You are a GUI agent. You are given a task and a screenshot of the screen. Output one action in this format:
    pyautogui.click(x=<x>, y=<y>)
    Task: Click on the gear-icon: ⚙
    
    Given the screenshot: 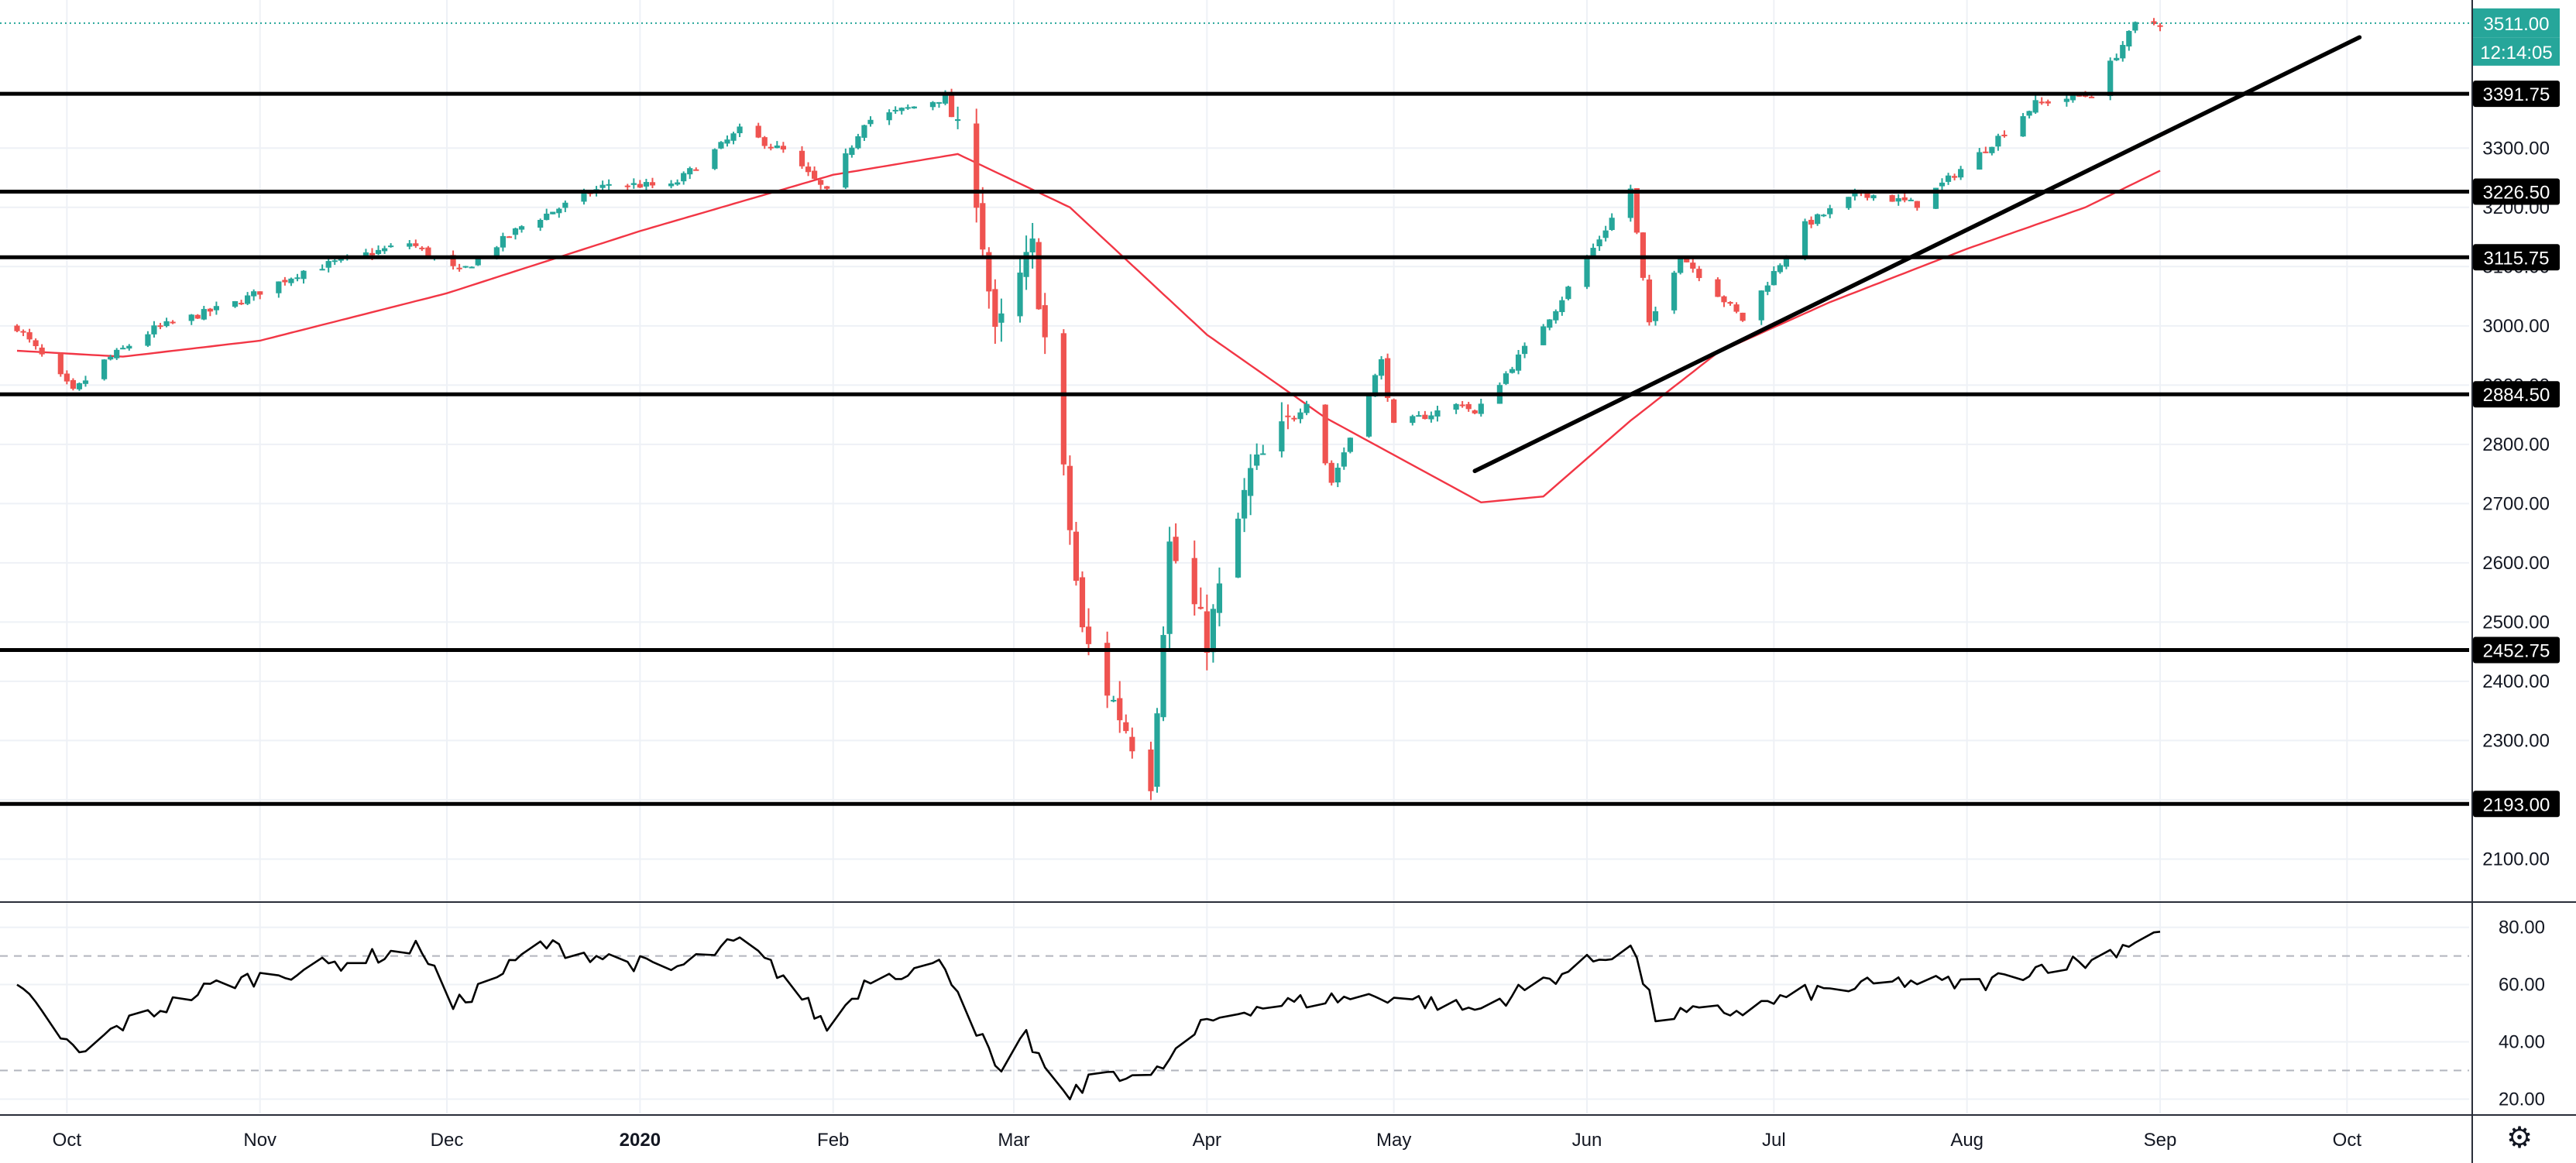 What is the action you would take?
    pyautogui.click(x=2519, y=1137)
    